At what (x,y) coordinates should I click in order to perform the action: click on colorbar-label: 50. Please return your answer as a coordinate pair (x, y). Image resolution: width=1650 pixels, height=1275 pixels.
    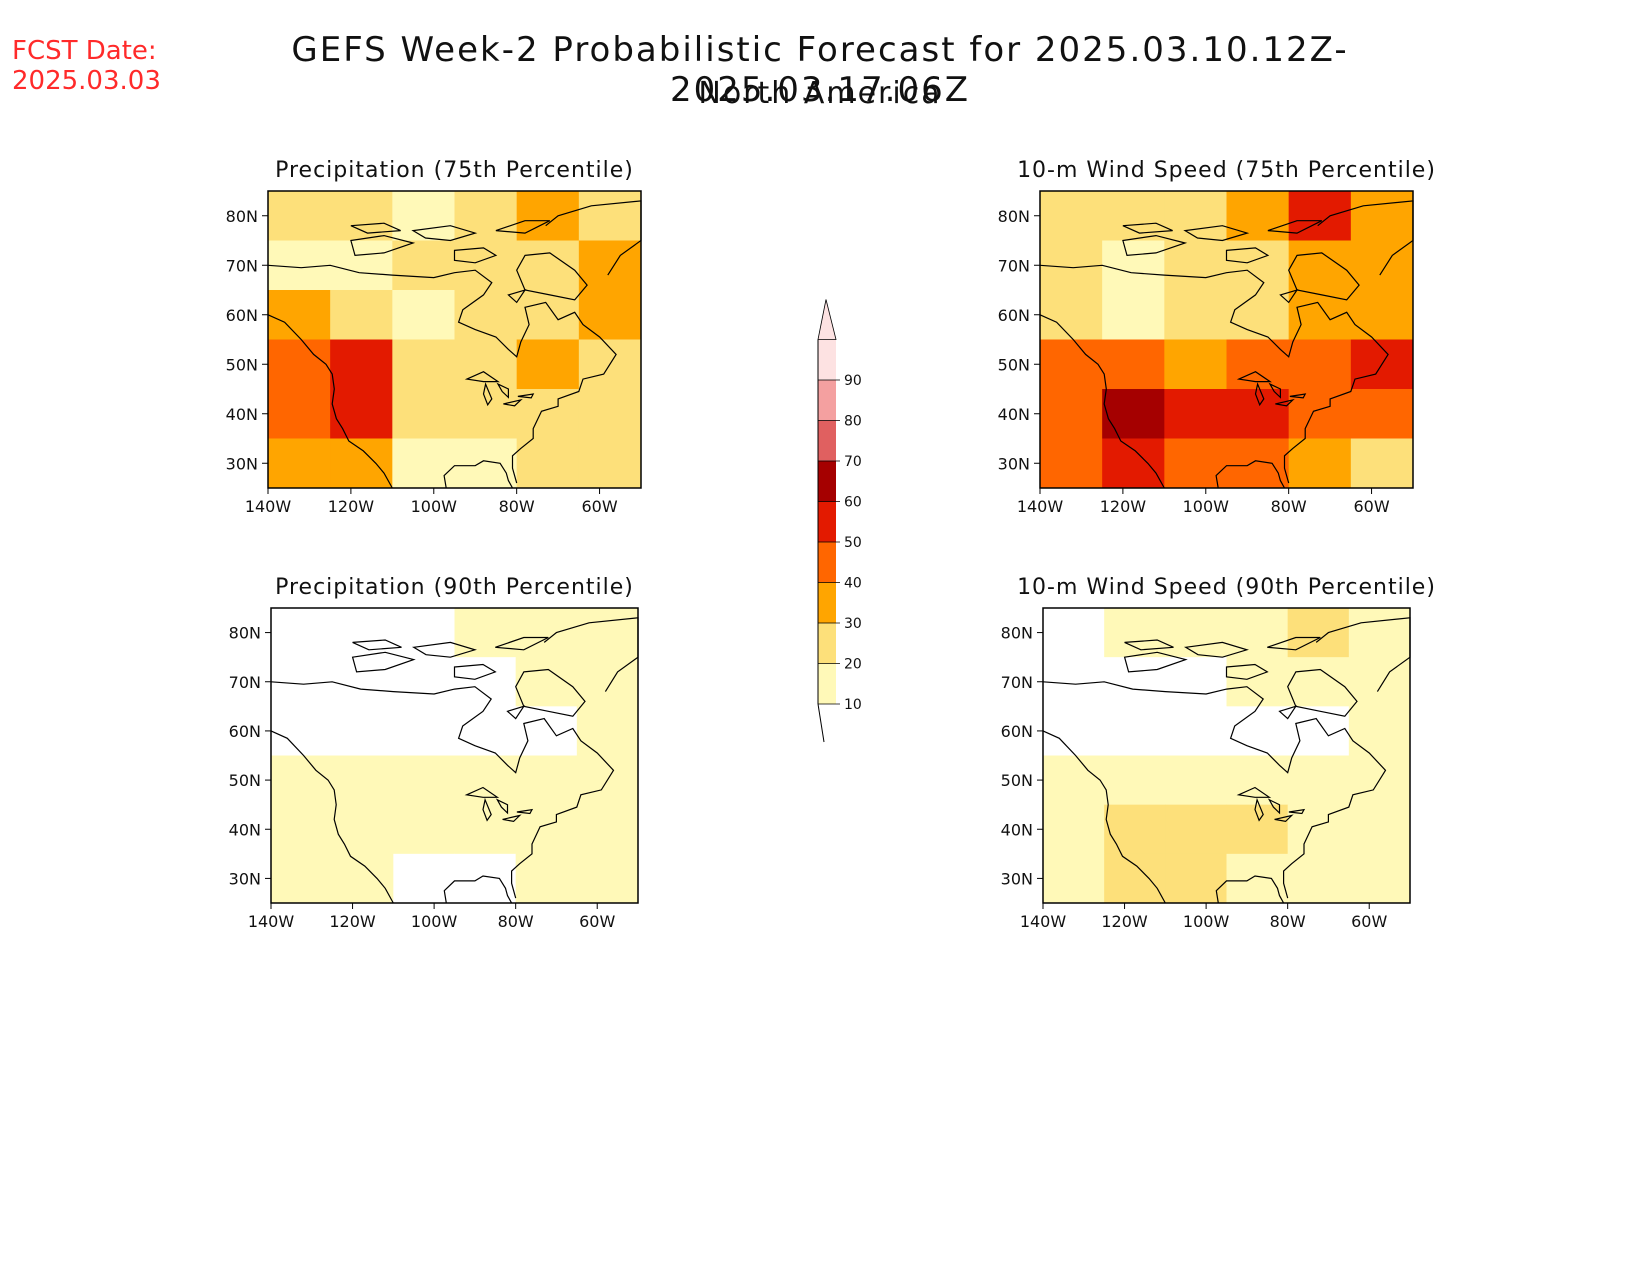
    Looking at the image, I should click on (853, 543).